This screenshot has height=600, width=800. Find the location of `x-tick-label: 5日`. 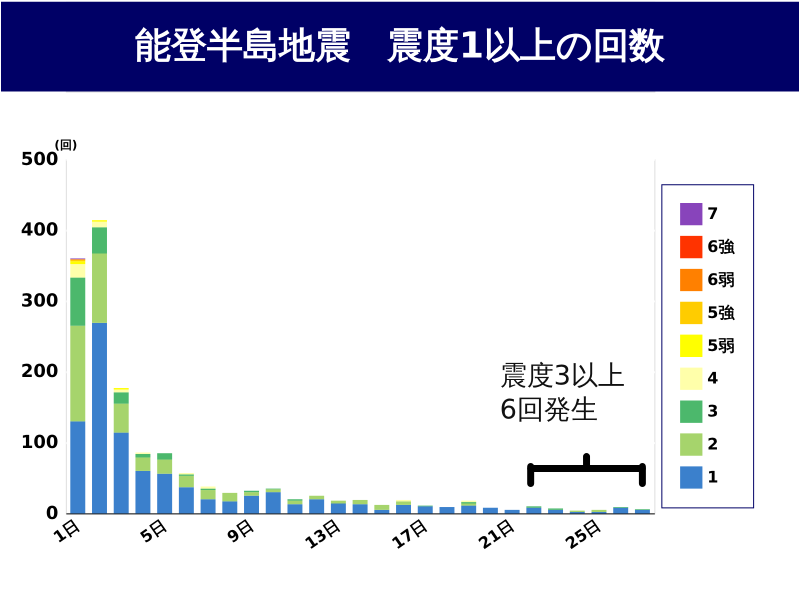

x-tick-label: 5日 is located at coordinates (153, 531).